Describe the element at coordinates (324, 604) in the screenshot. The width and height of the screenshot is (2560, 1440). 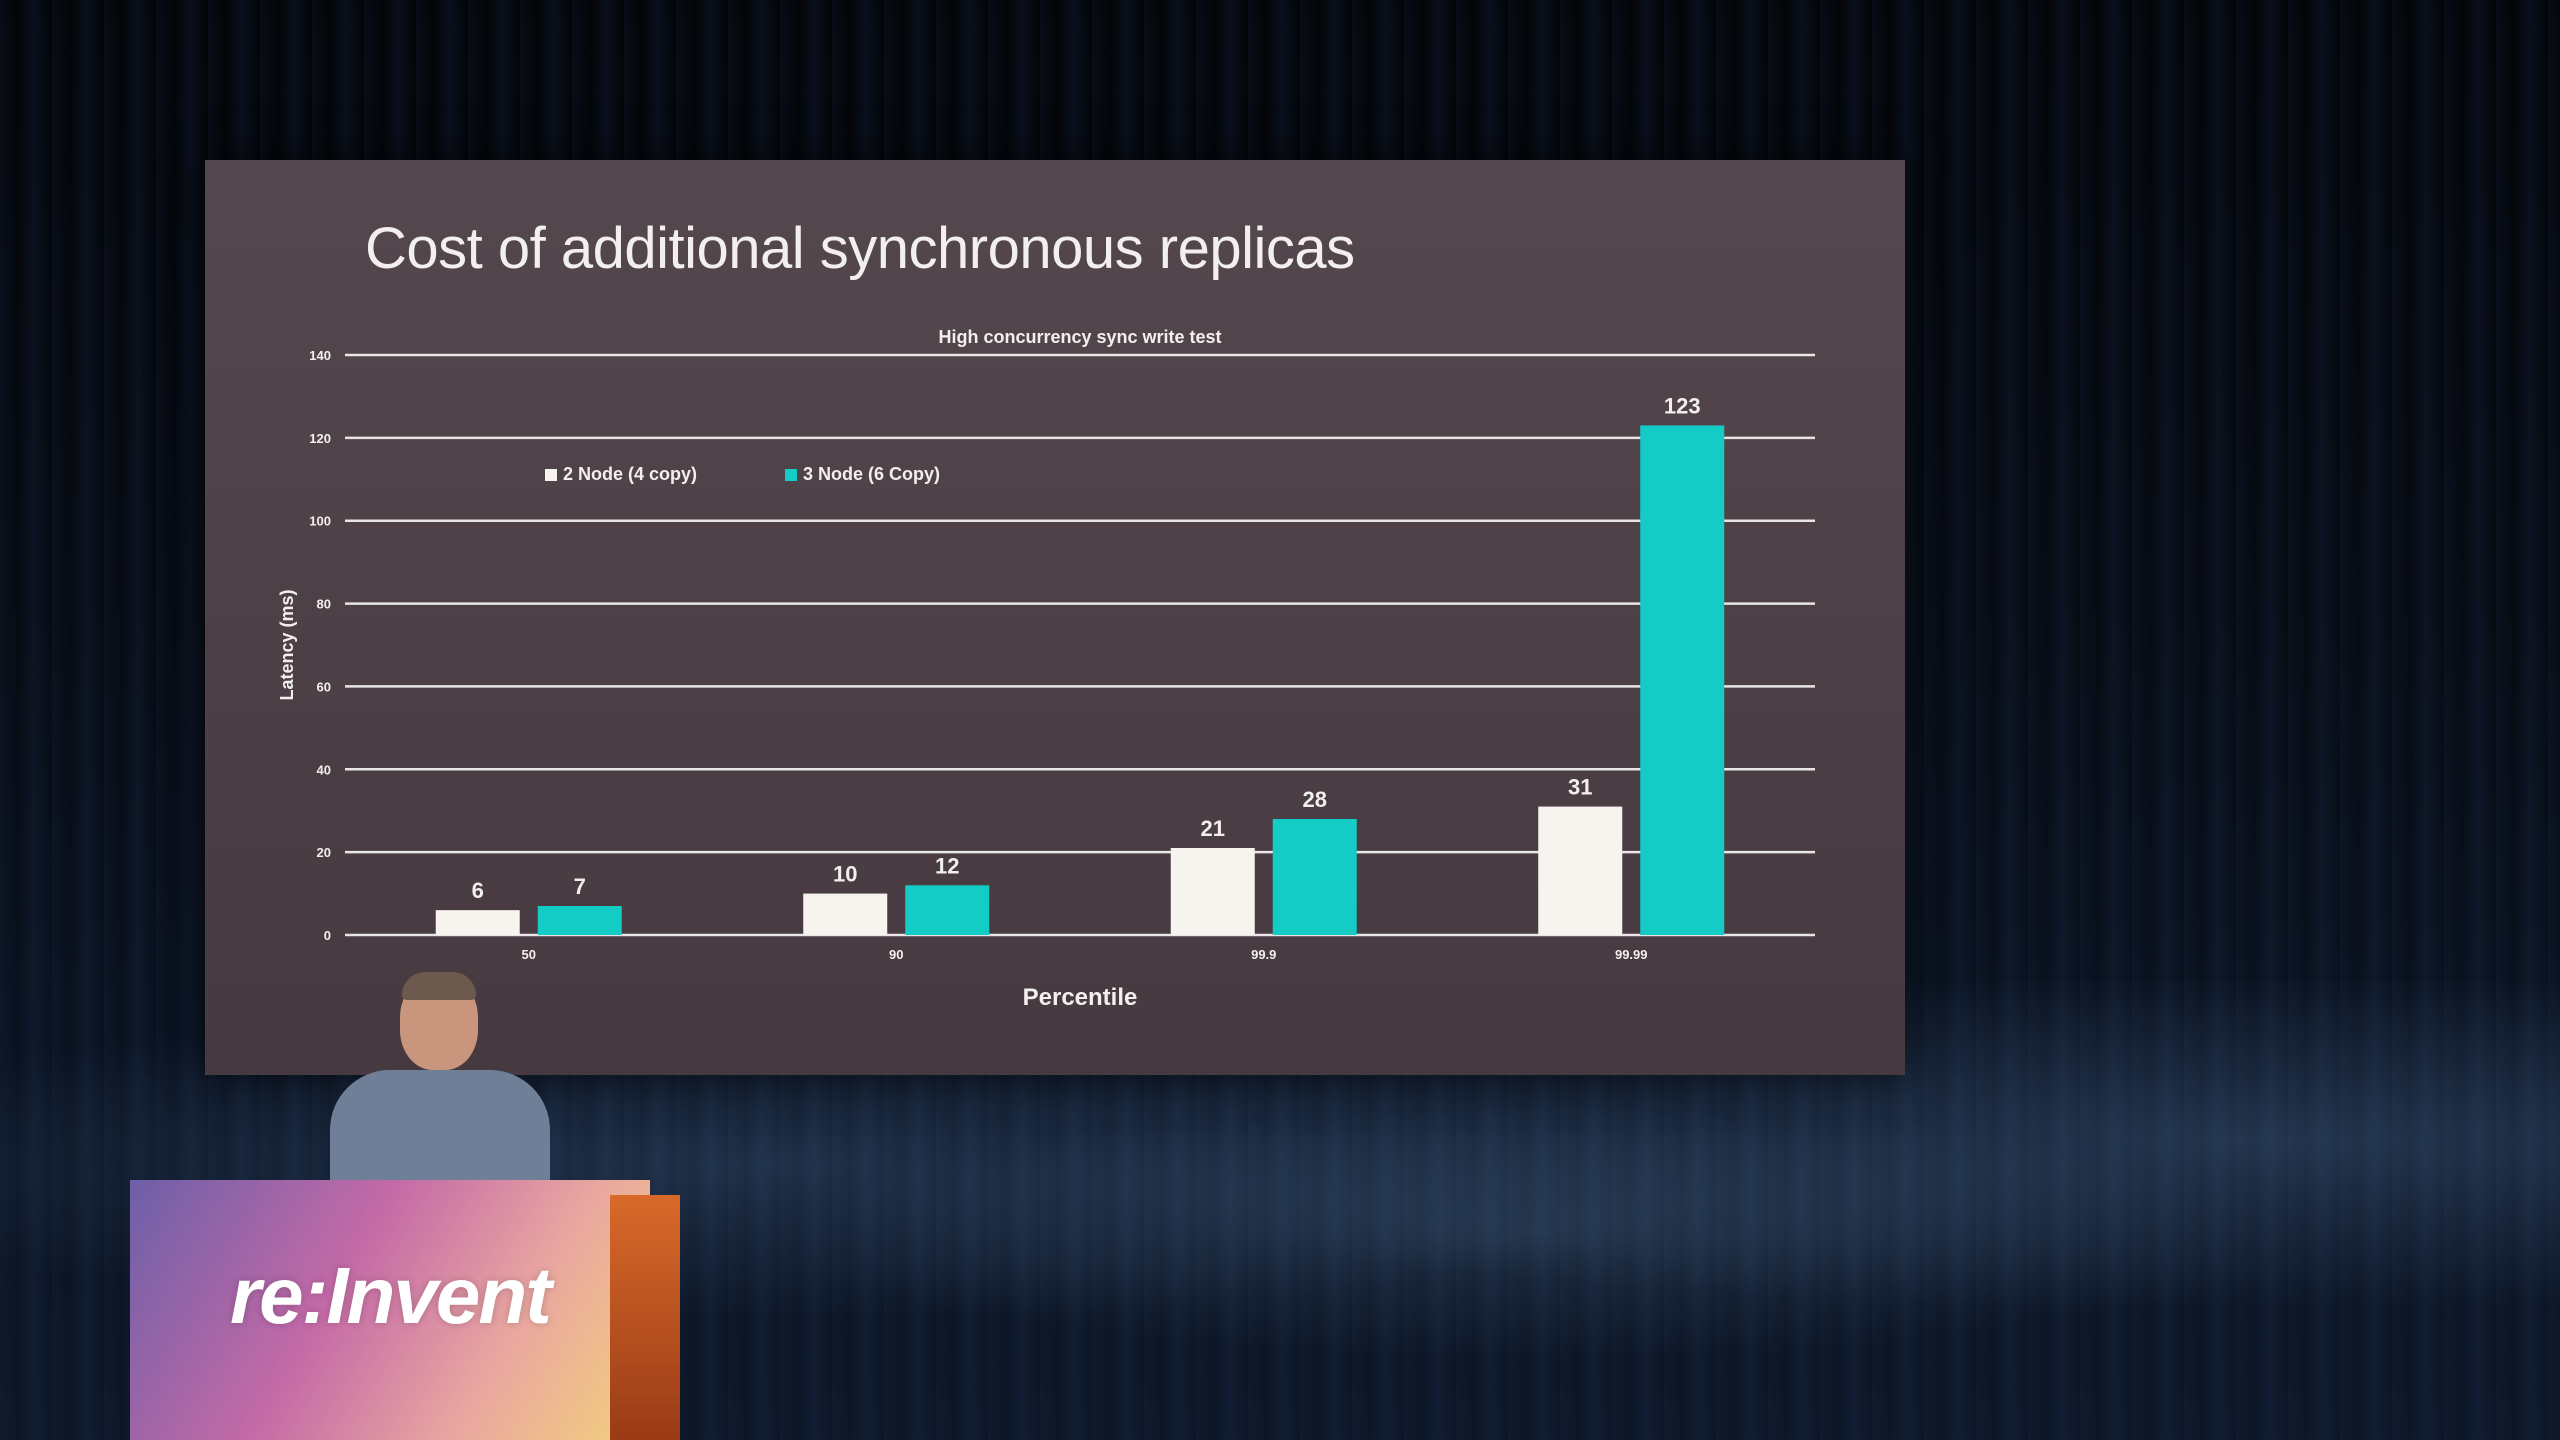
I see `y-tick-label: 80` at that location.